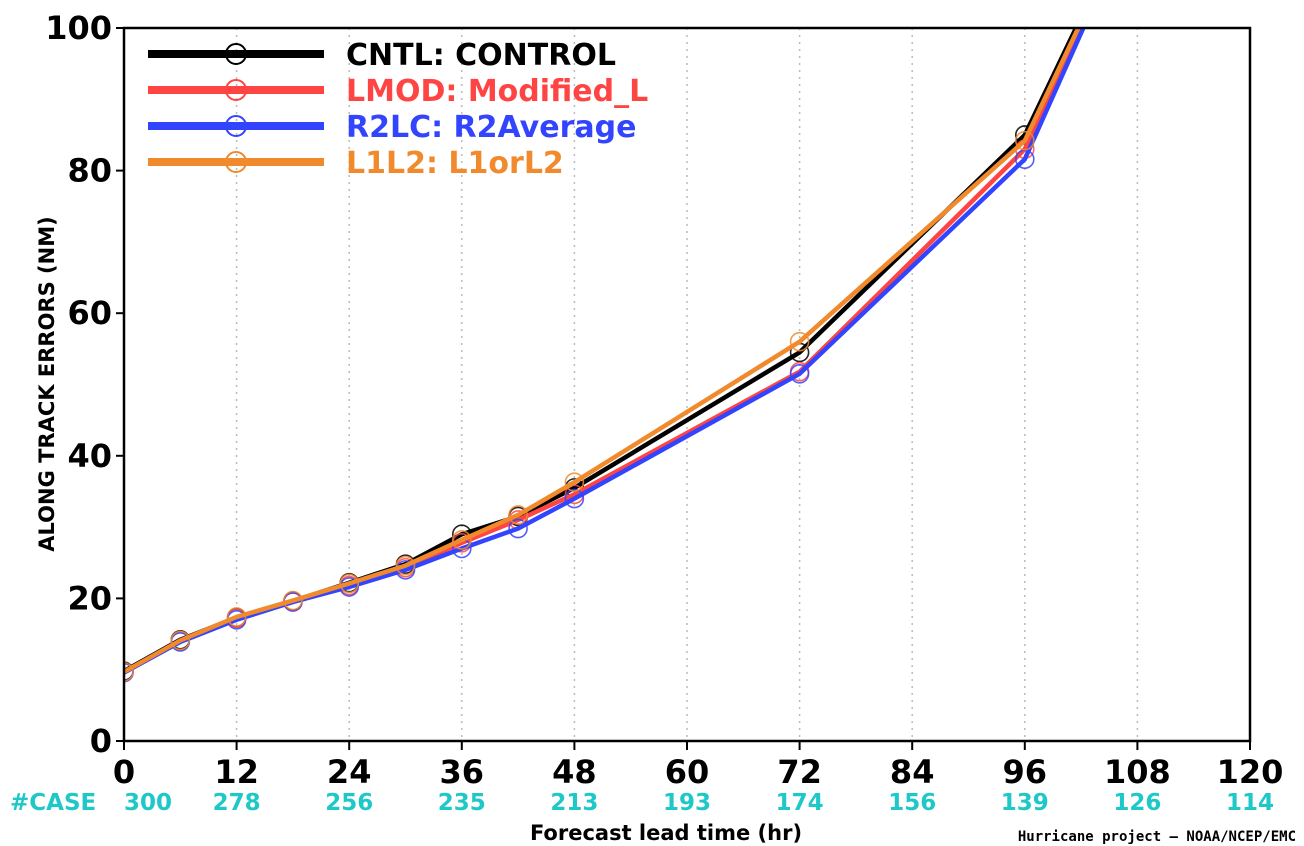  Describe the element at coordinates (462, 772) in the screenshot. I see `x-tick-label: 36` at that location.